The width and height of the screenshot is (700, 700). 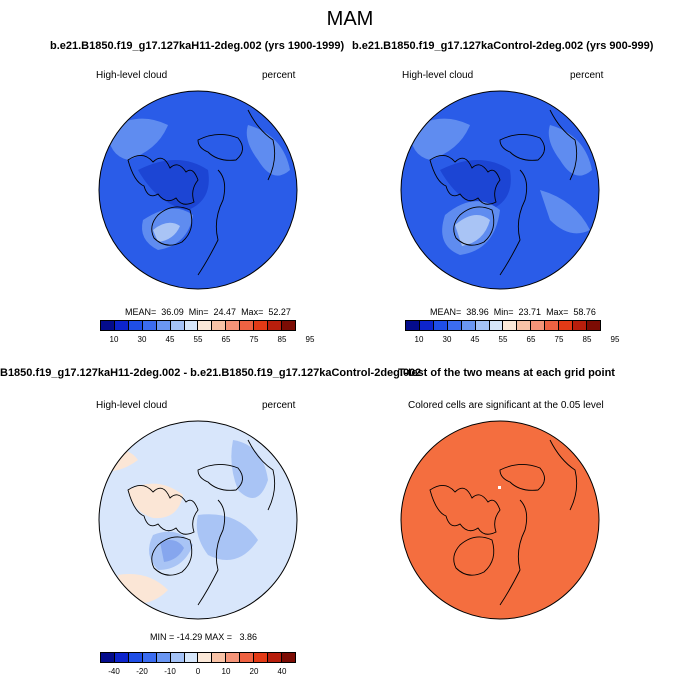 I want to click on colorbar-tick-label: 85, so click(x=282, y=339).